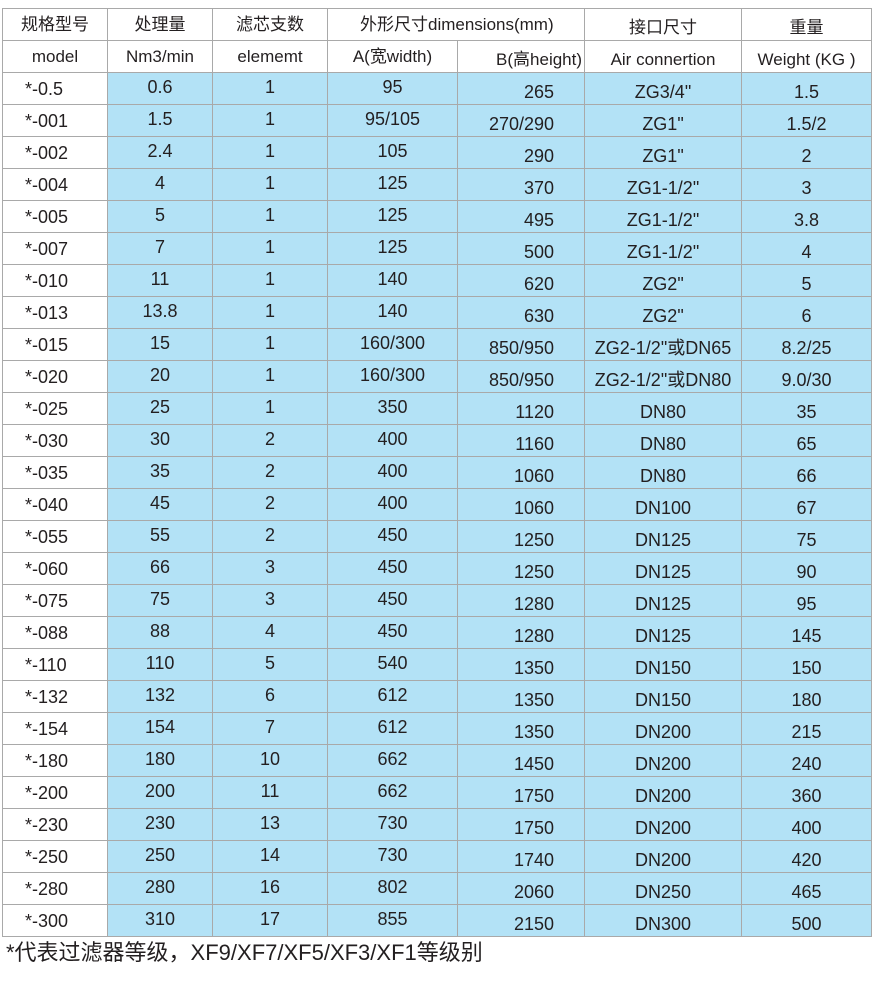 Image resolution: width=873 pixels, height=1000 pixels. What do you see at coordinates (437, 408) in the screenshot?
I see `table-row: *-025 25 1 350 1120 DN80 35` at bounding box center [437, 408].